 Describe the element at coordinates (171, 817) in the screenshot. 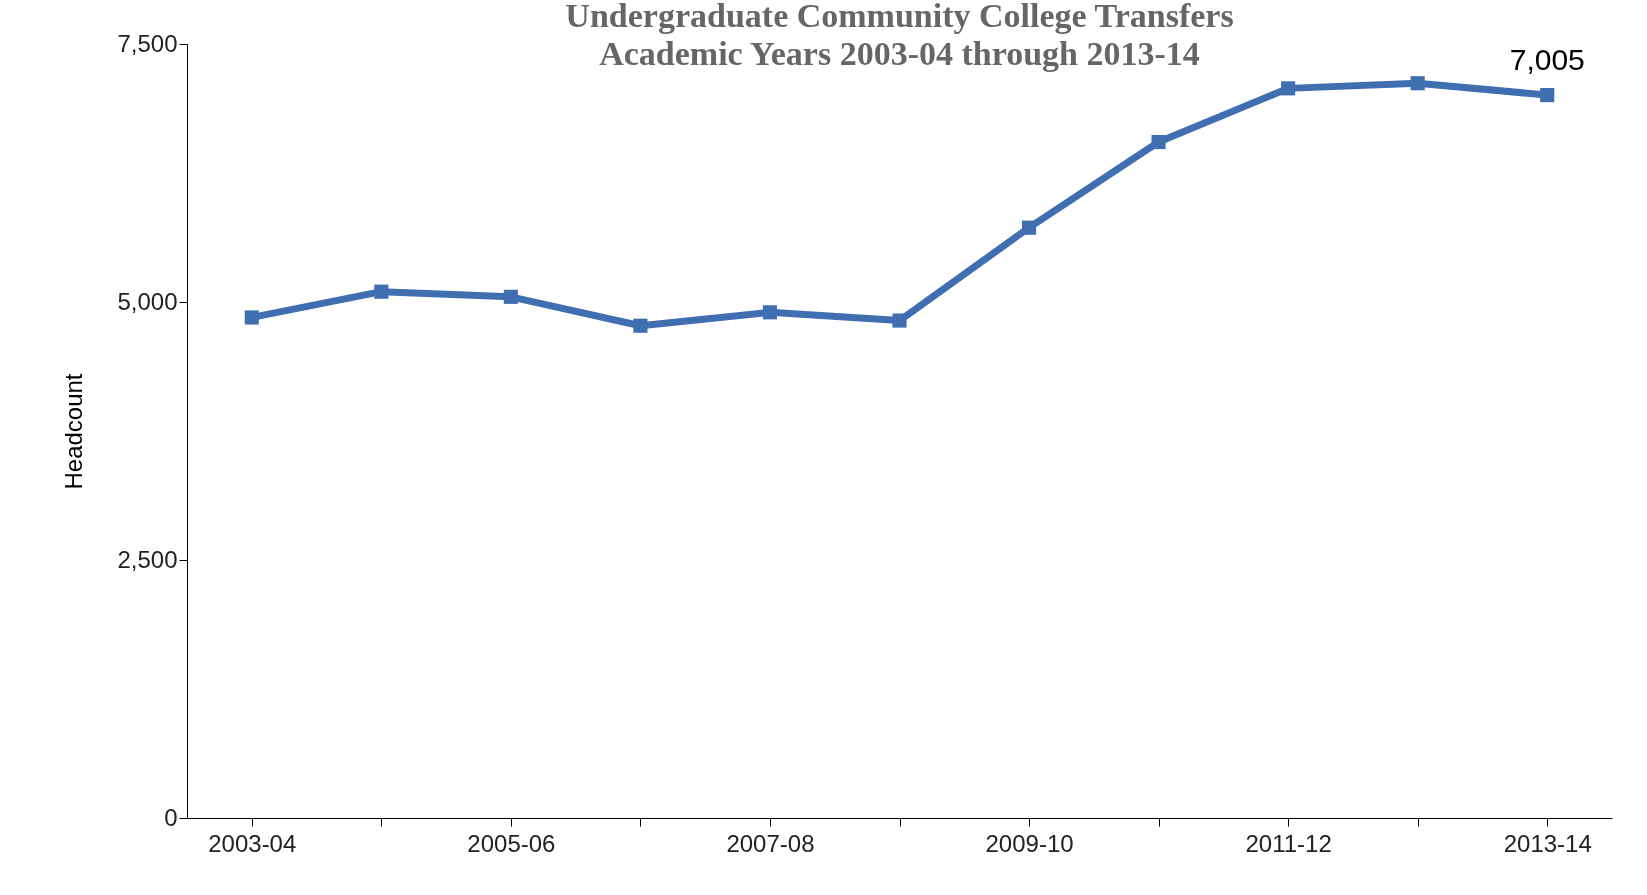

I see `y-tick-label: 0` at that location.